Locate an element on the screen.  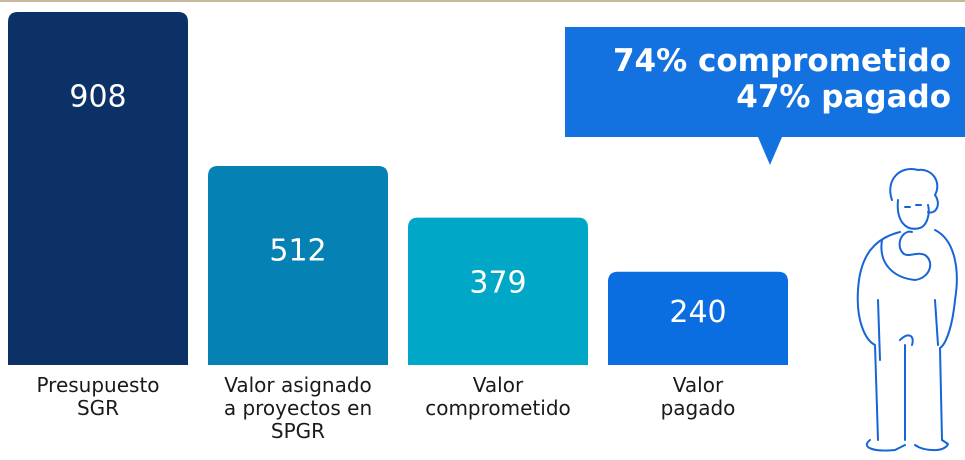
callout: 74% comprometido 47% pagado is located at coordinates (765, 82).